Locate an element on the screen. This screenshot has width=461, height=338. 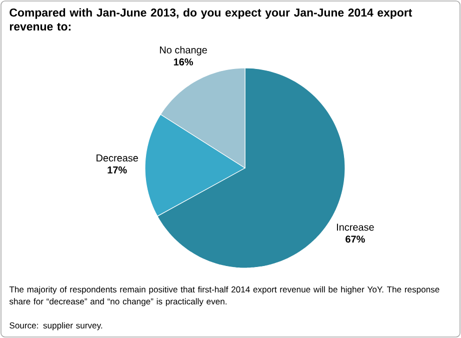
slice-label: No change is located at coordinates (183, 51).